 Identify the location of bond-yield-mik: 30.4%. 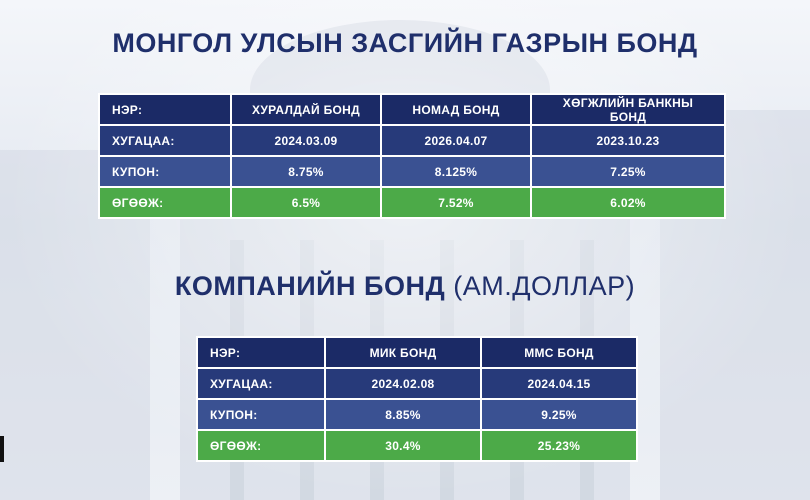
(403, 445).